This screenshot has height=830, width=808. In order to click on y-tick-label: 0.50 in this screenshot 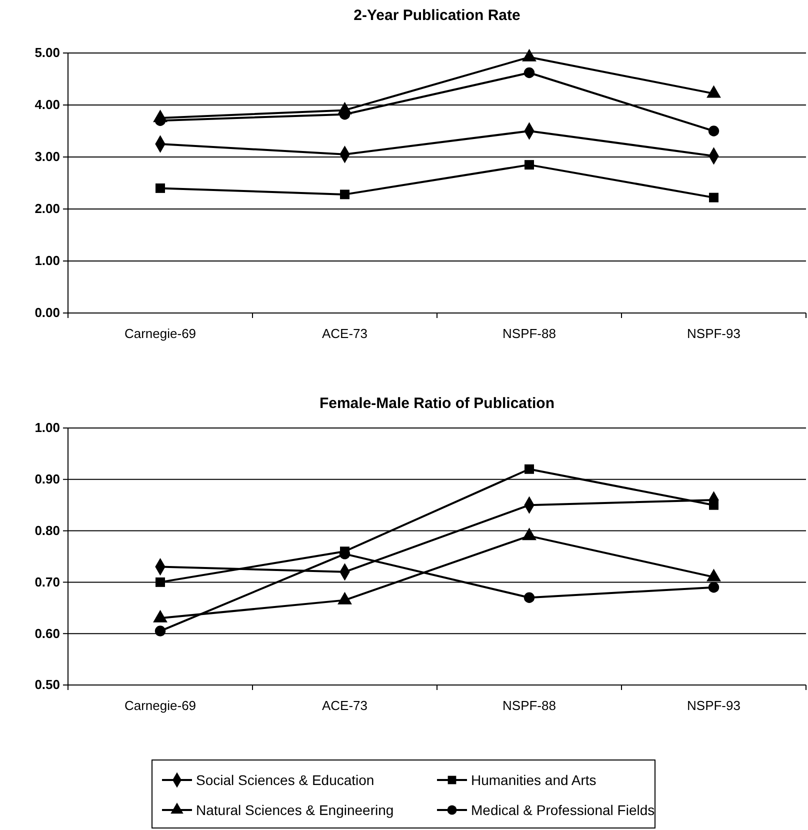, I will do `click(47, 684)`.